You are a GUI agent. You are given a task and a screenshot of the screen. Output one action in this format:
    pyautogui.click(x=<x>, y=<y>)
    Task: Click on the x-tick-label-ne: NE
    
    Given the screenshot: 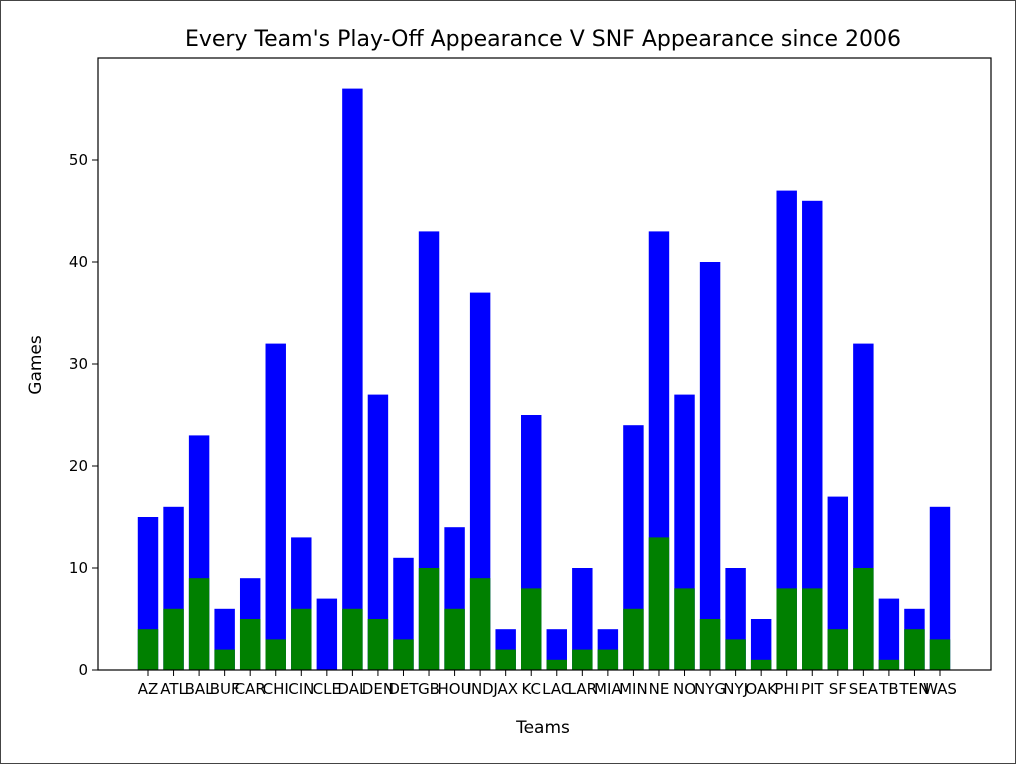 What is the action you would take?
    pyautogui.click(x=659, y=689)
    